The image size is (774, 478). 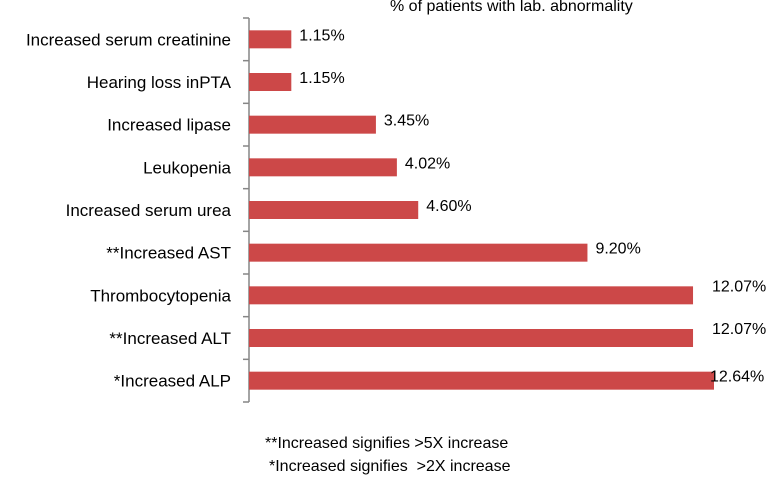 What do you see at coordinates (159, 82) in the screenshot?
I see `category-label: Hearing loss inPTA` at bounding box center [159, 82].